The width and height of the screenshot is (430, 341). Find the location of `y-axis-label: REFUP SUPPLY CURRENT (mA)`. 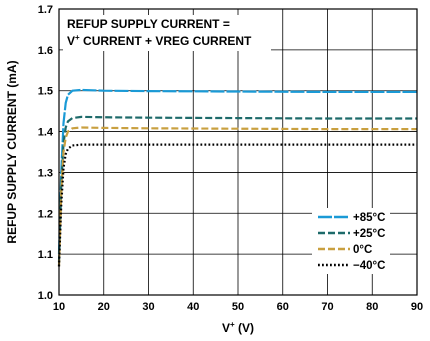

y-axis-label: REFUP SUPPLY CURRENT (mA) is located at coordinates (12, 151).